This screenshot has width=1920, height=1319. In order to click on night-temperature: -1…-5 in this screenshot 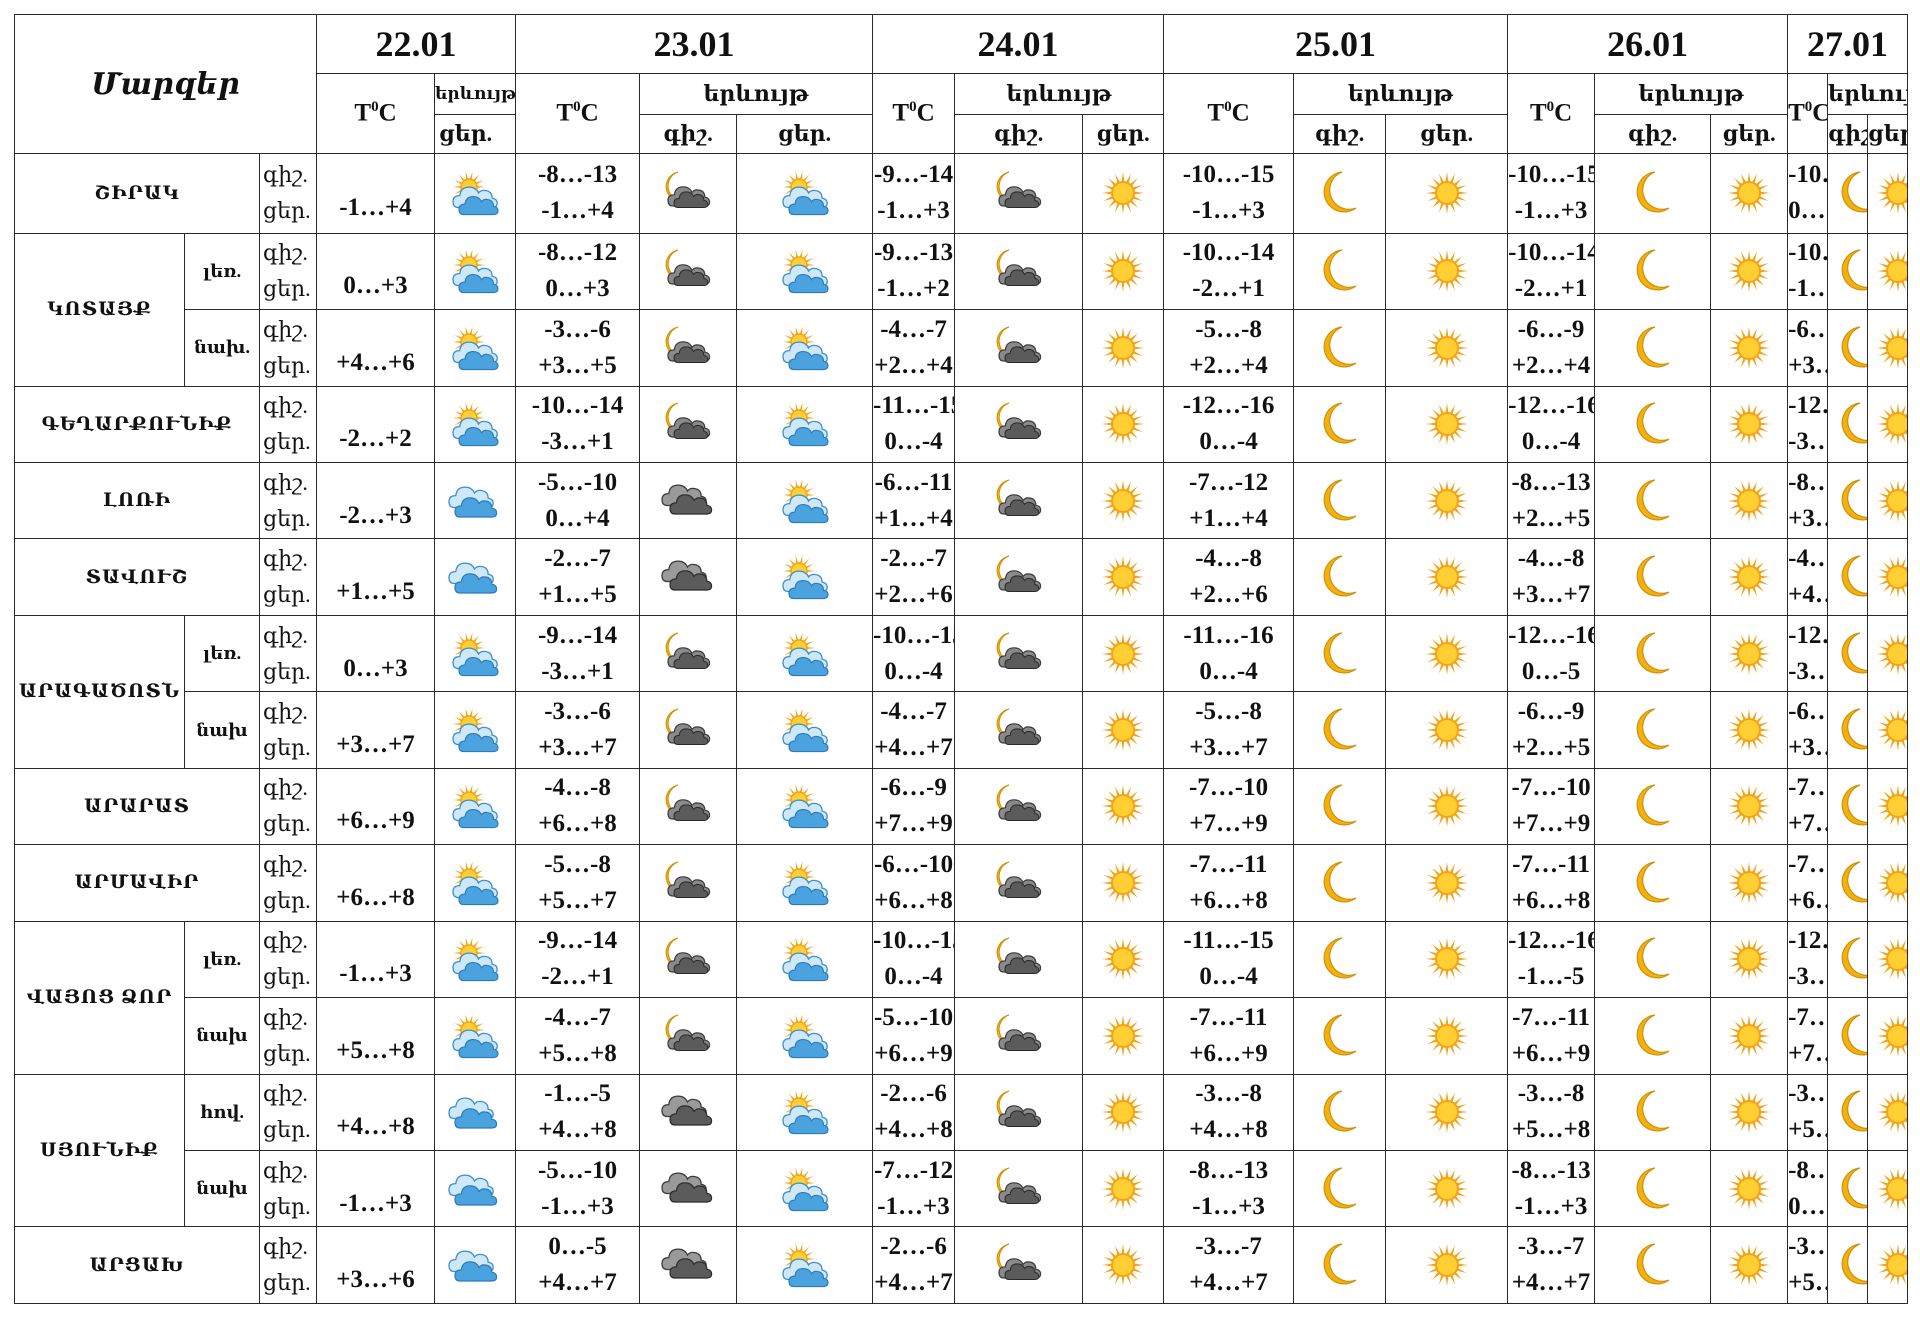, I will do `click(577, 1094)`.